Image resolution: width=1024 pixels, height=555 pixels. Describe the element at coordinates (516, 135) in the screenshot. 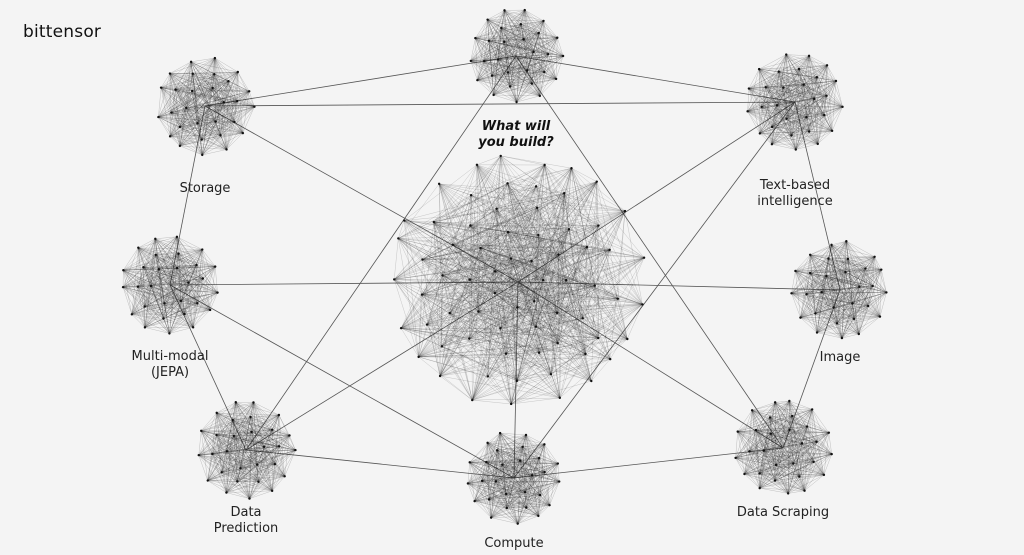

I see `label-build: What will you build?` at that location.